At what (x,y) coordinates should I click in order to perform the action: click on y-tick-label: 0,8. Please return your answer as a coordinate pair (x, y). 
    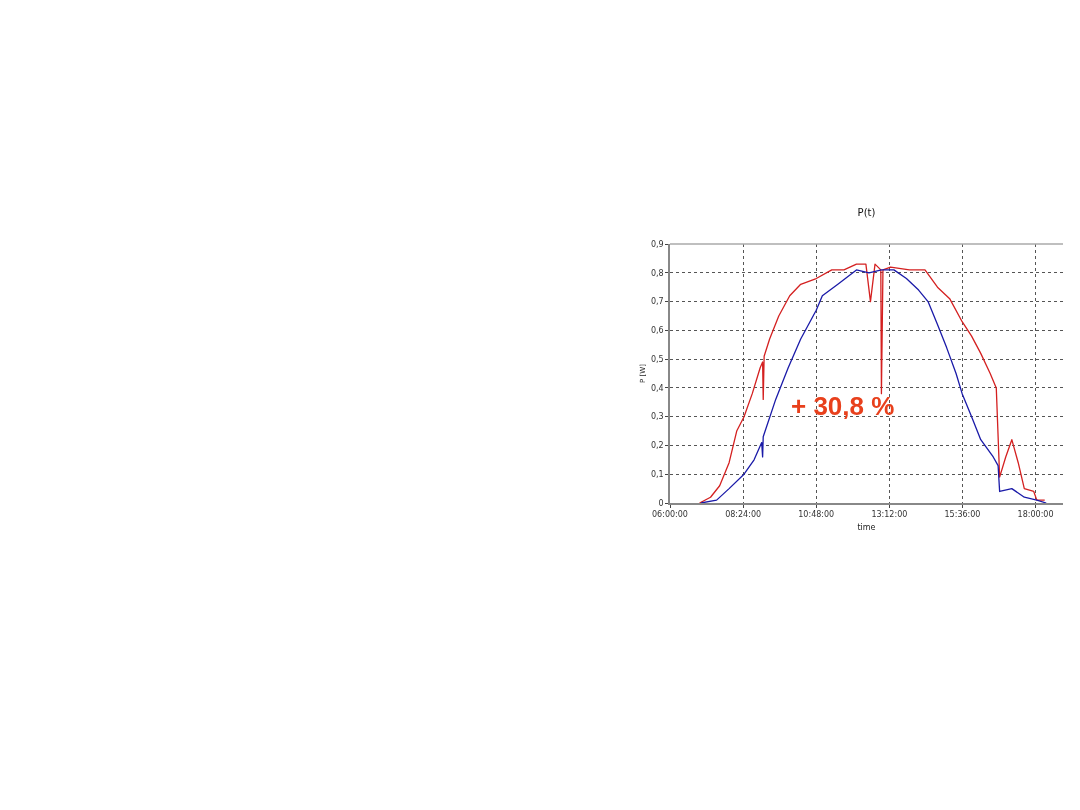
    Looking at the image, I should click on (657, 273).